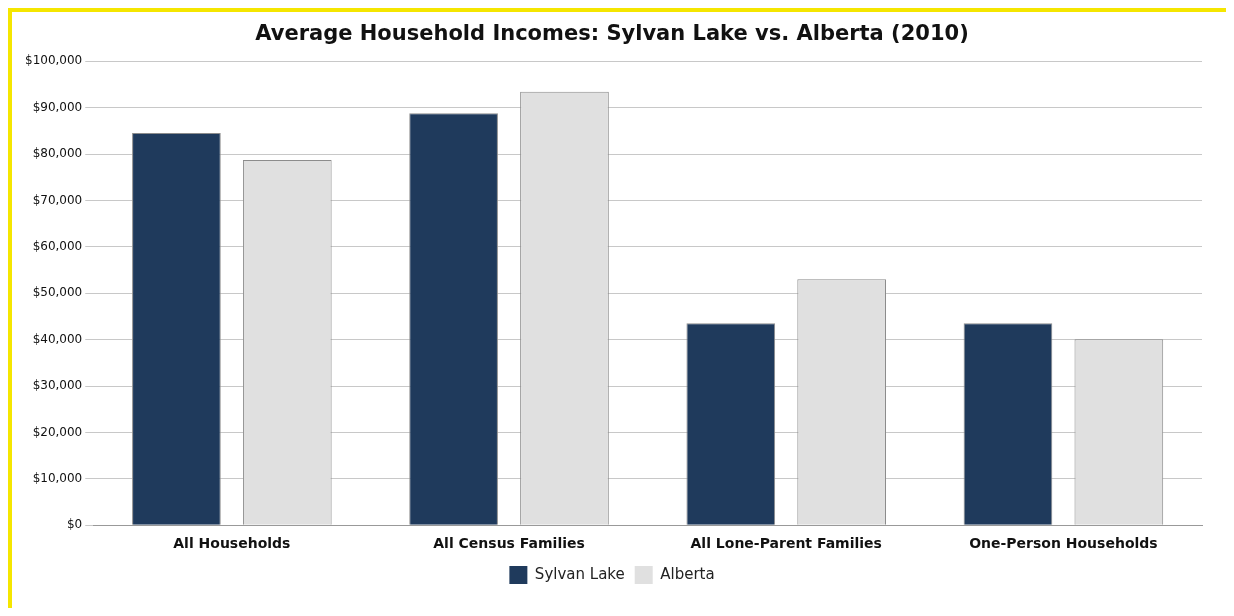  What do you see at coordinates (579, 573) in the screenshot?
I see `legend-label: Sylvan Lake` at bounding box center [579, 573].